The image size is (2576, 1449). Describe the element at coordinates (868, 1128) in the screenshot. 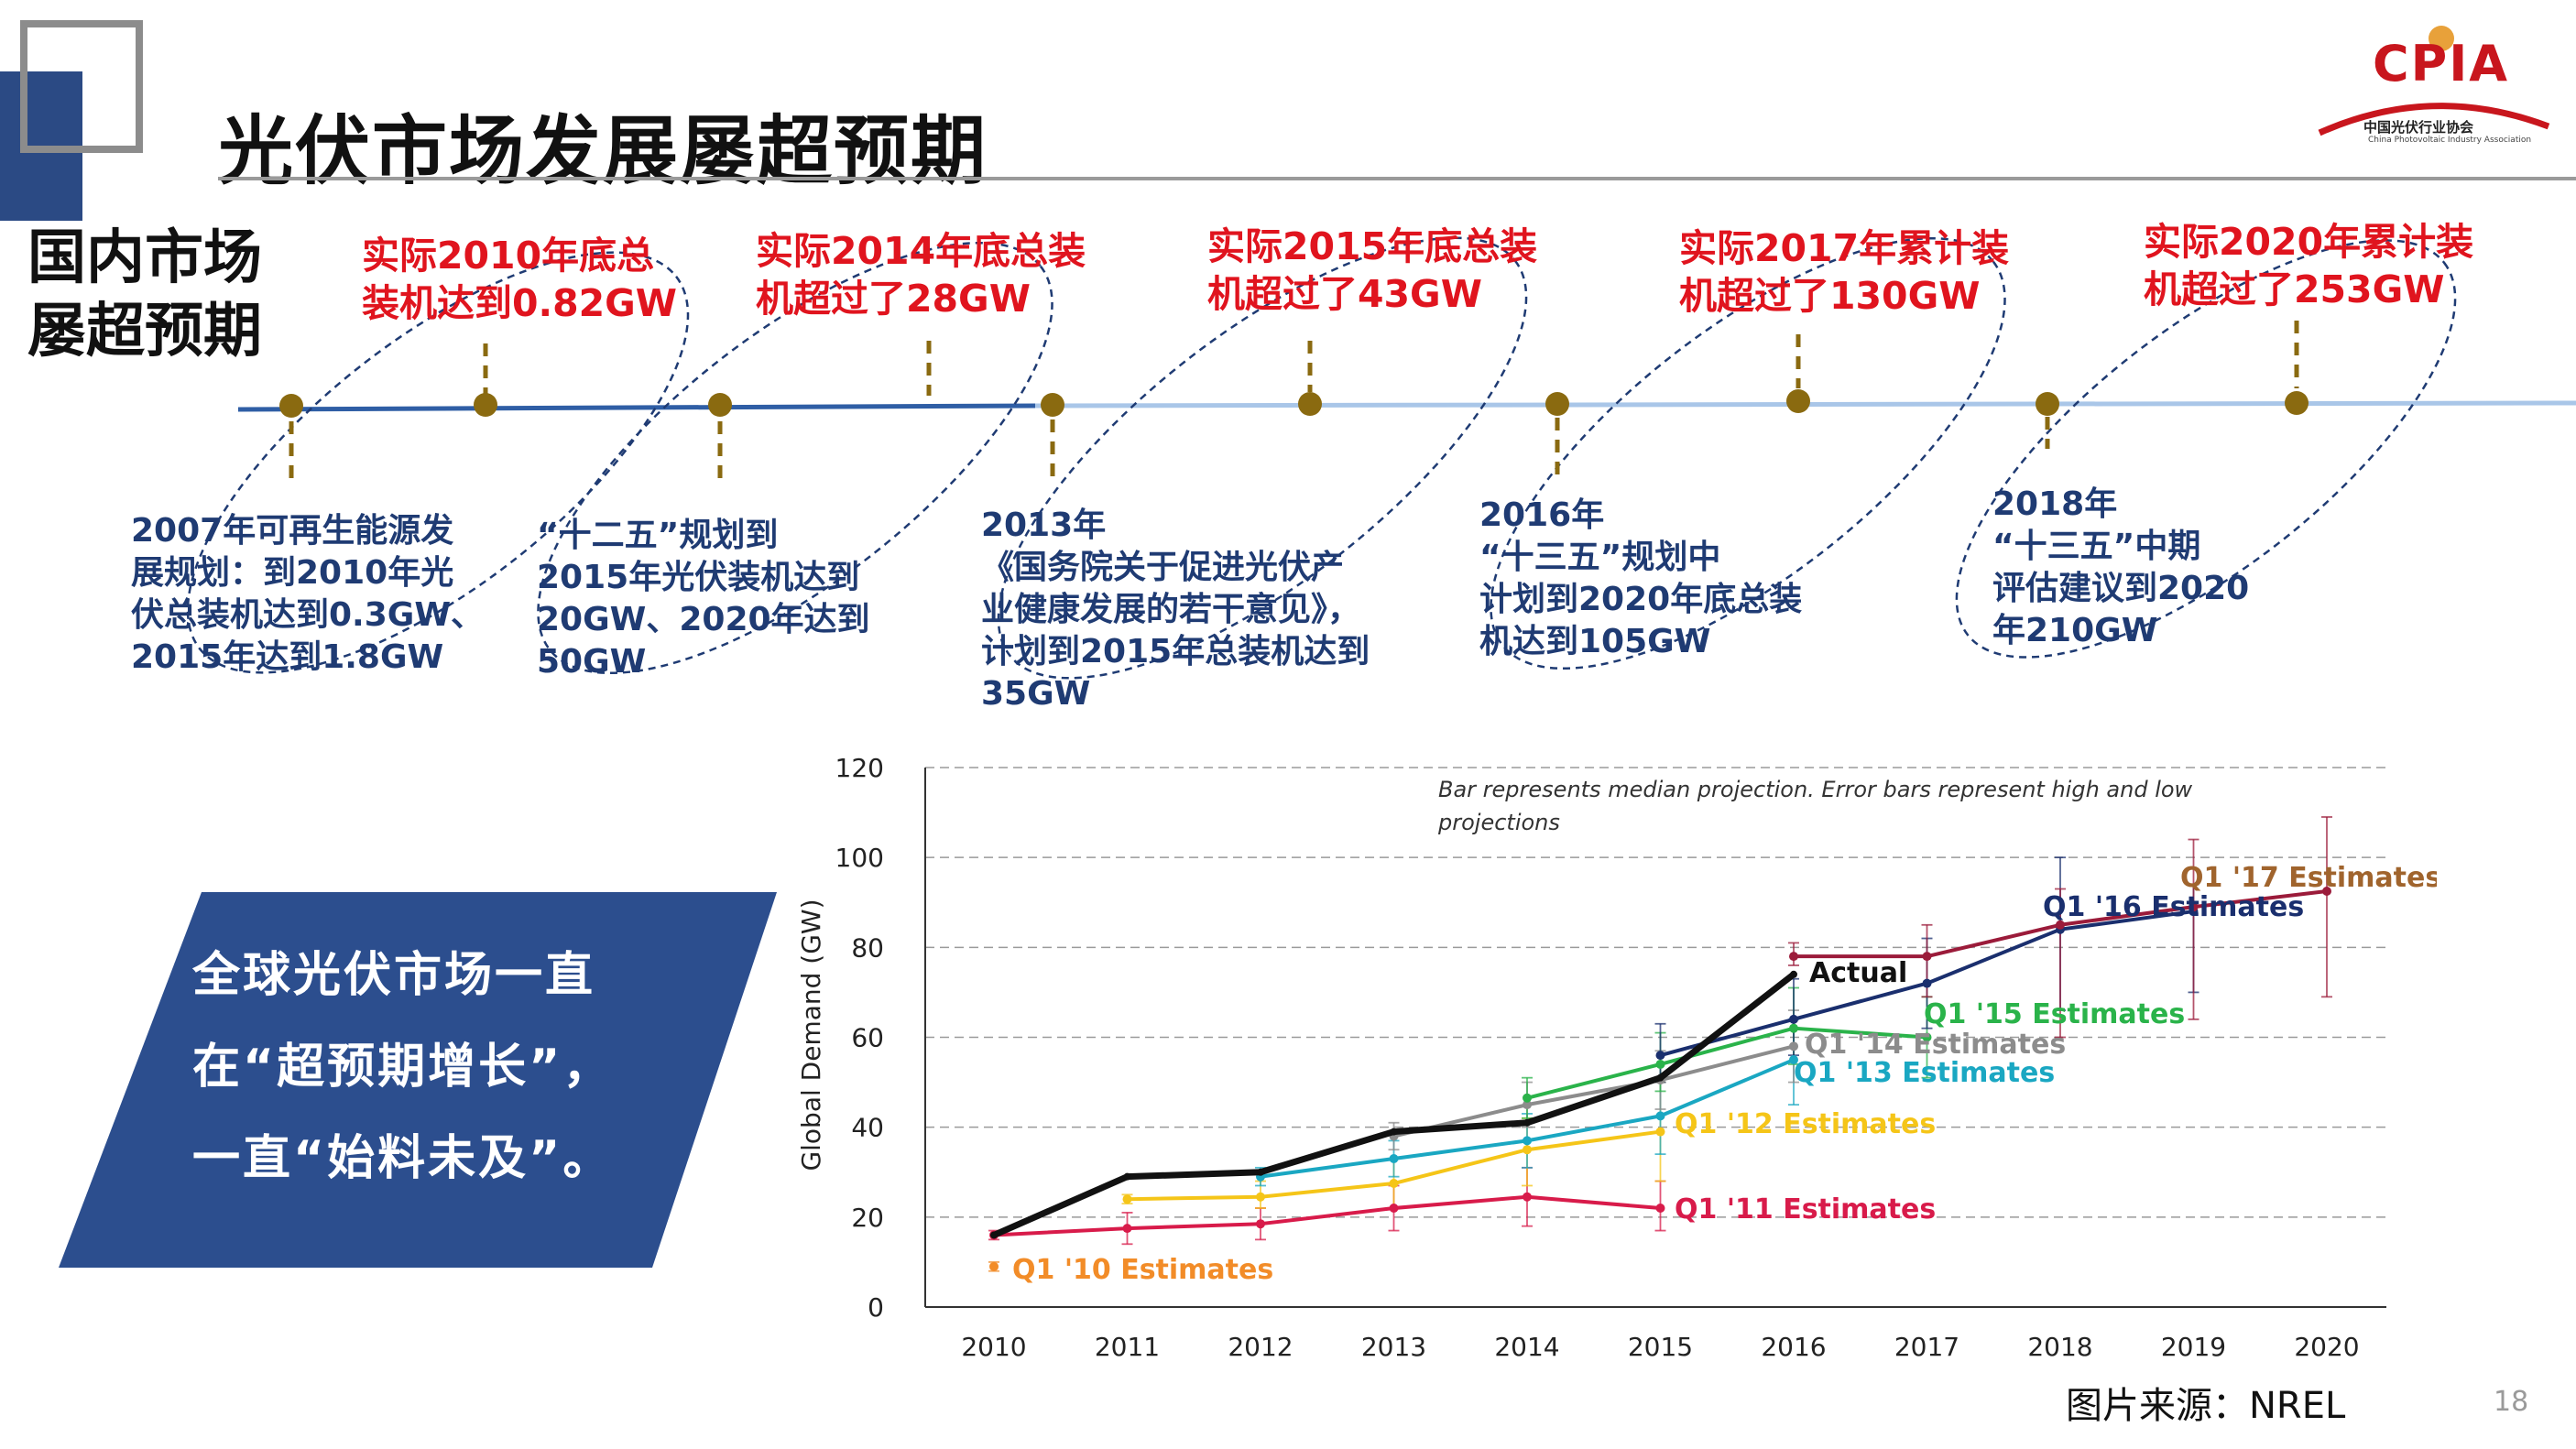

I see `y-tick-label: 40` at that location.